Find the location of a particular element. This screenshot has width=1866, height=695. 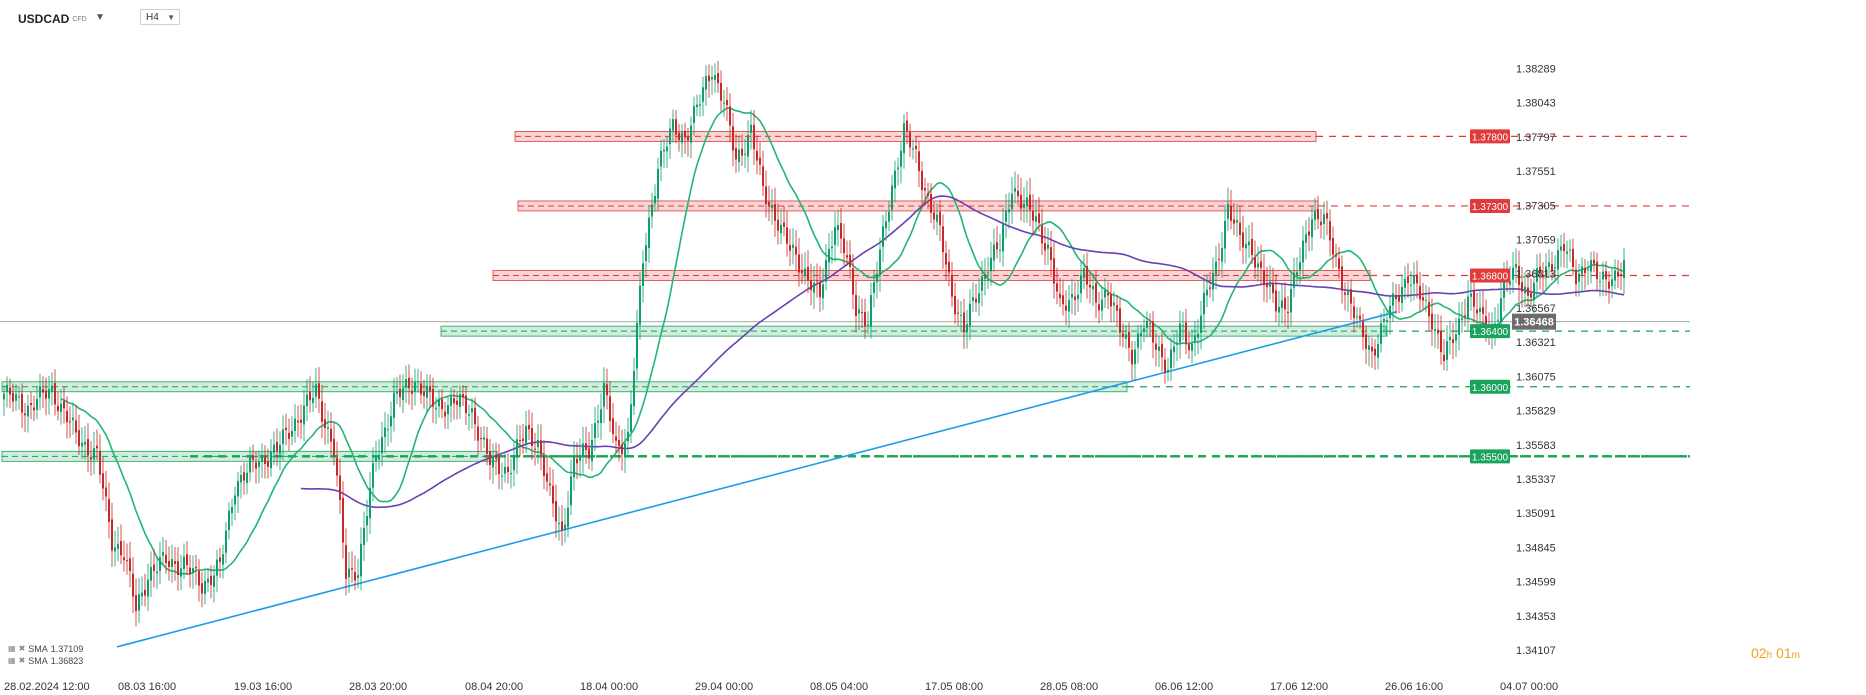

price-tick-label: 1.38289 is located at coordinates (1536, 69).